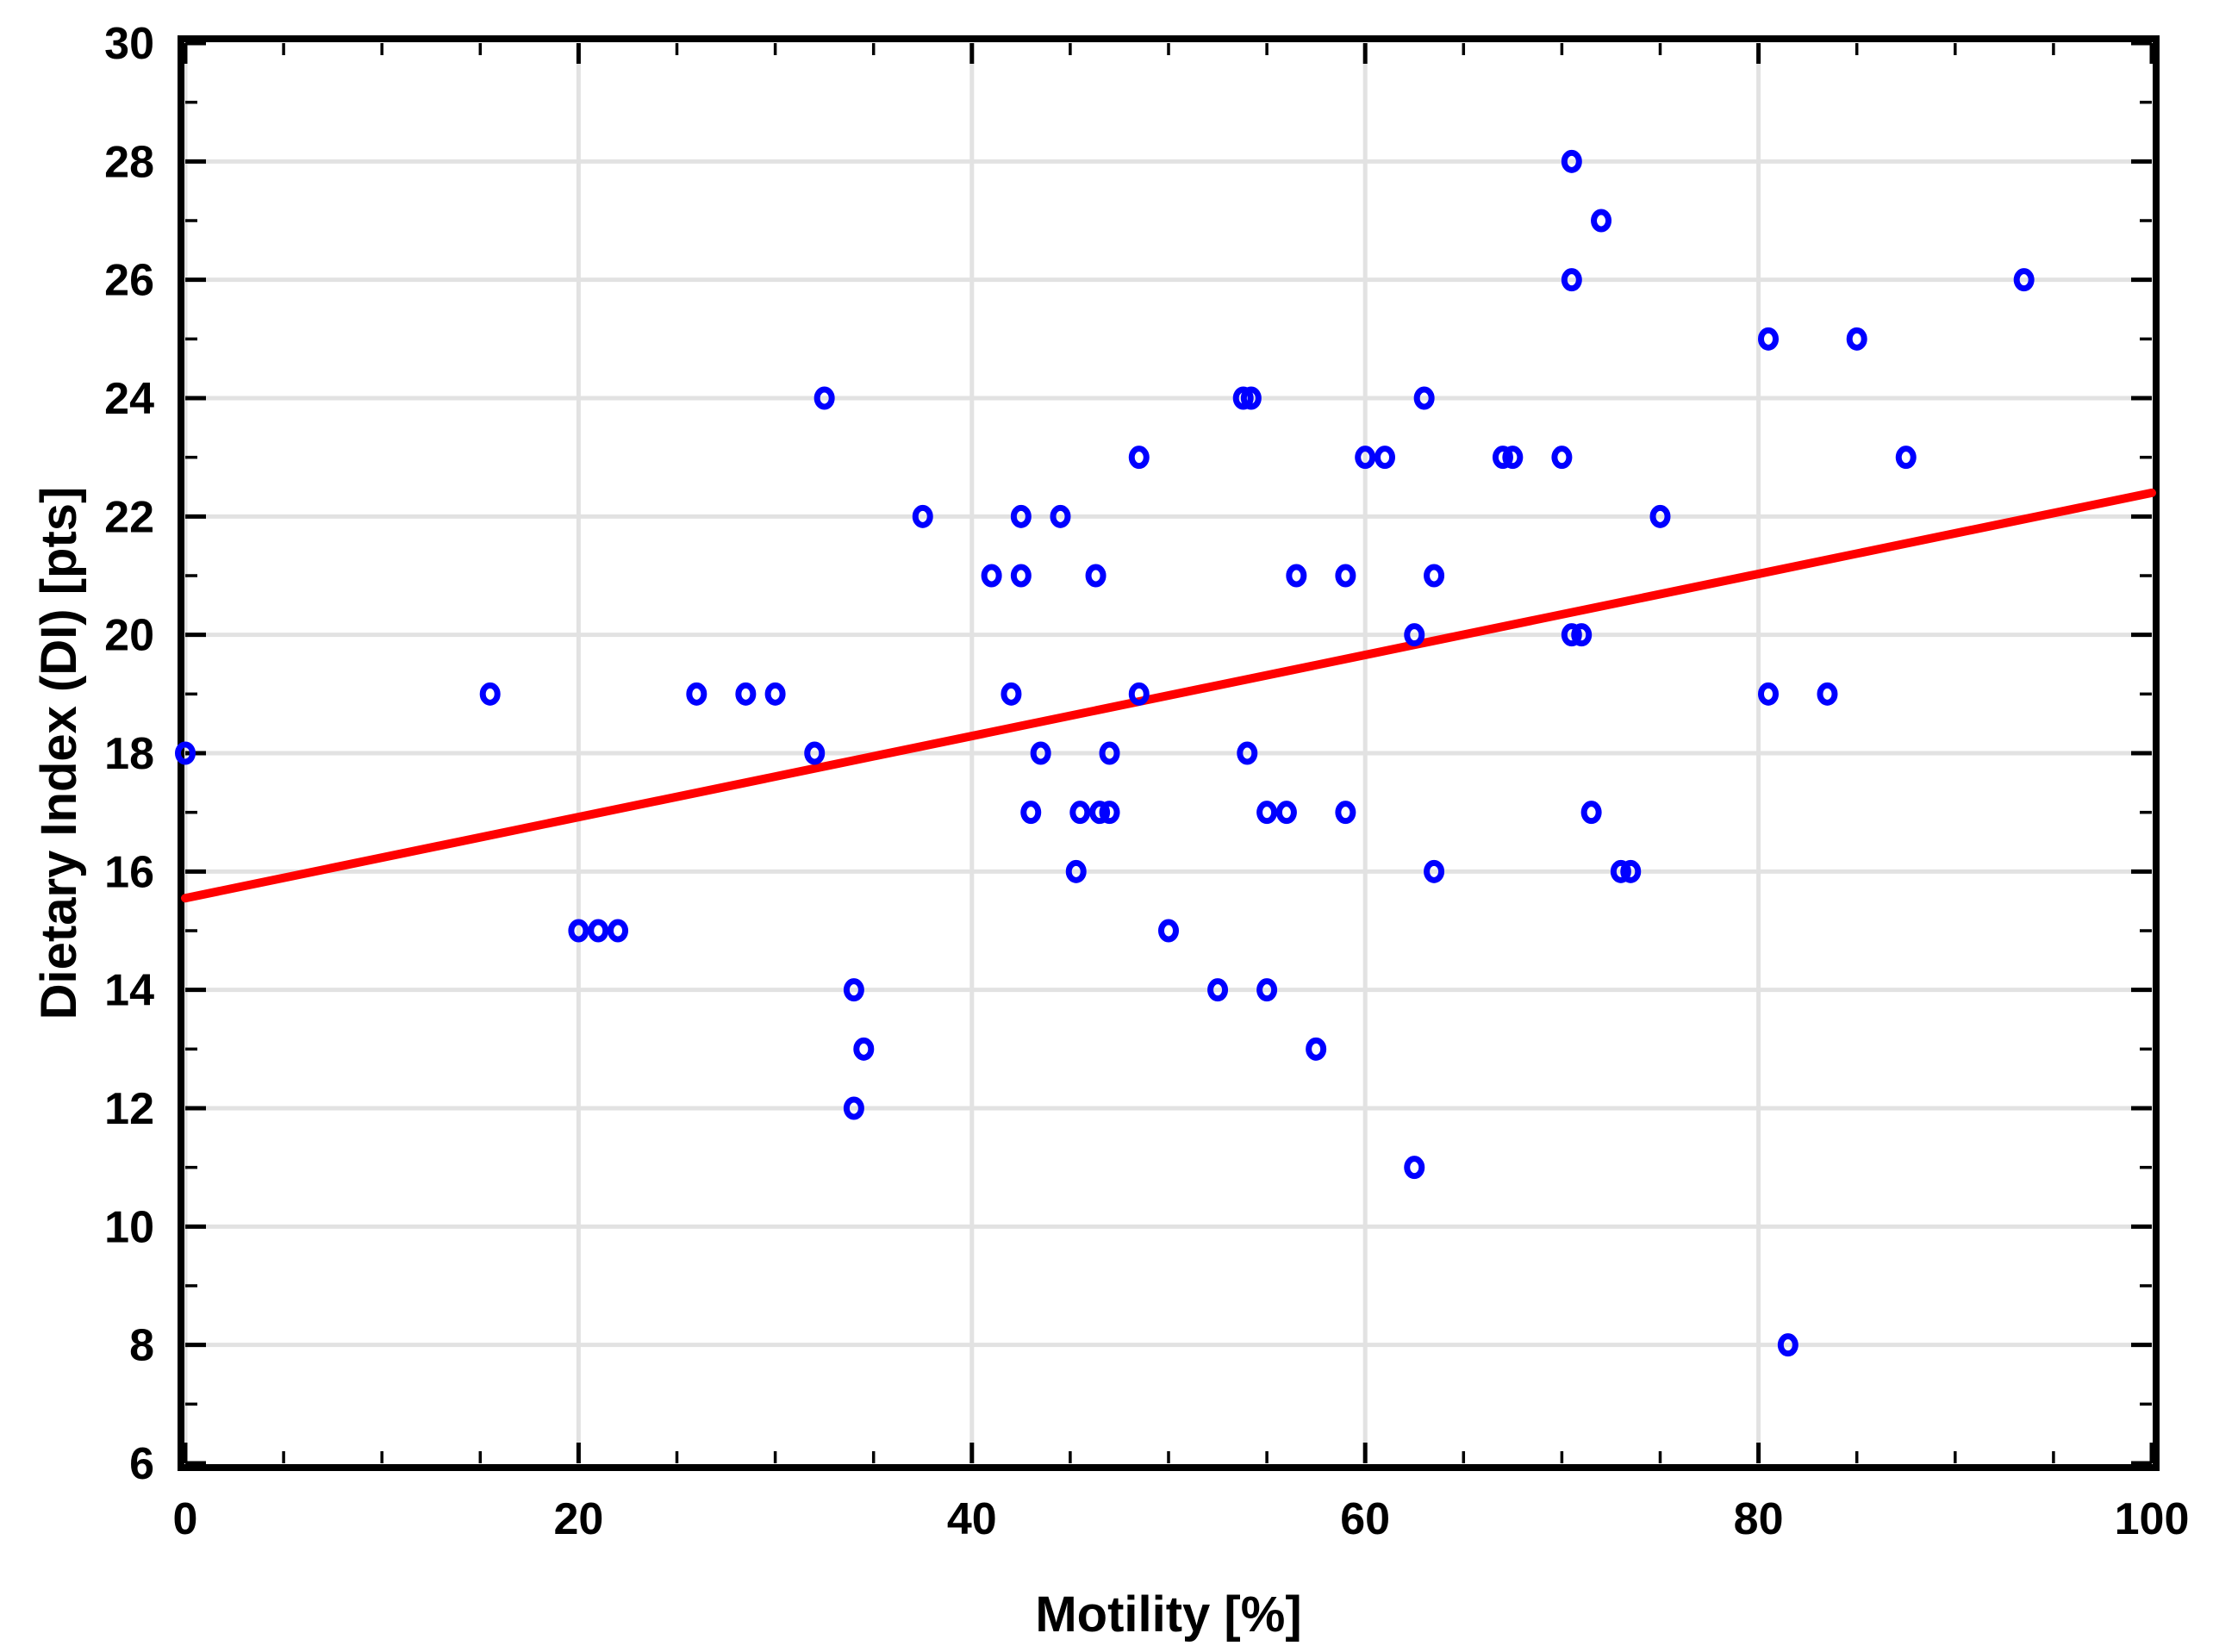 The height and width of the screenshot is (1652, 2213). I want to click on y-tick-label: 12, so click(129, 1109).